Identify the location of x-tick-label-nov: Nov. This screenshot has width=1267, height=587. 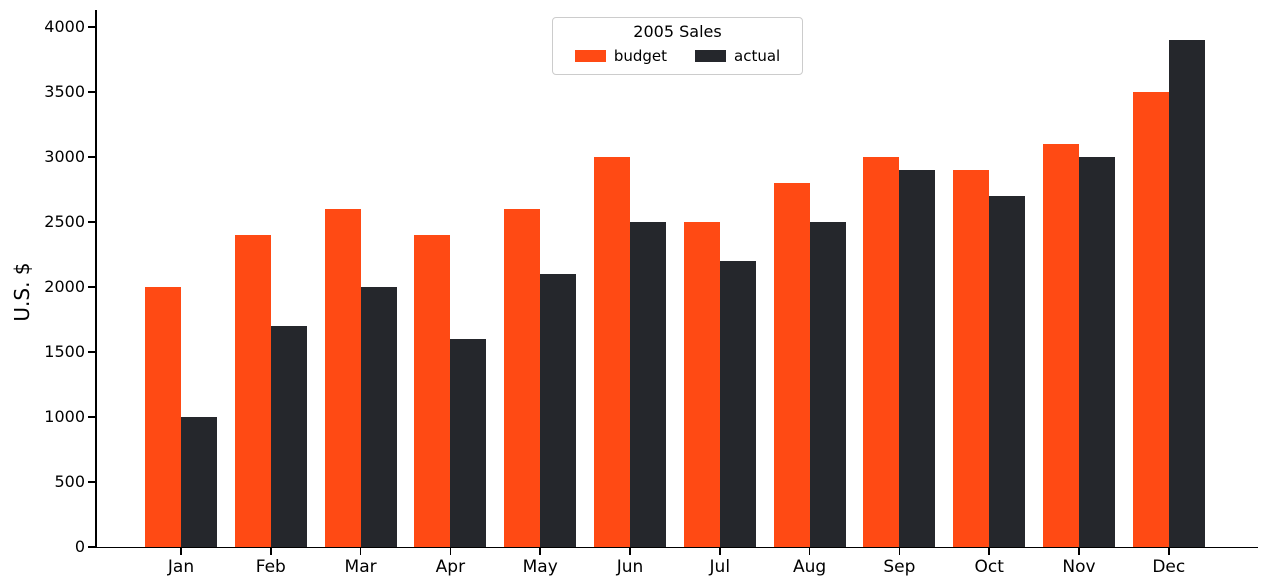
(1079, 567).